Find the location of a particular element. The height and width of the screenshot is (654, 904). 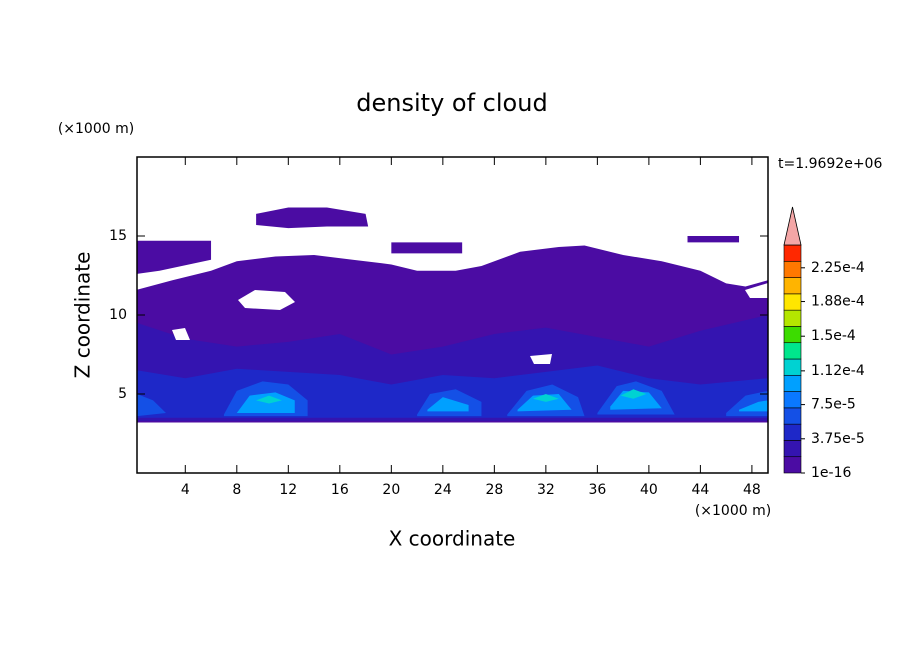

x-tick-label: 44 is located at coordinates (700, 490).